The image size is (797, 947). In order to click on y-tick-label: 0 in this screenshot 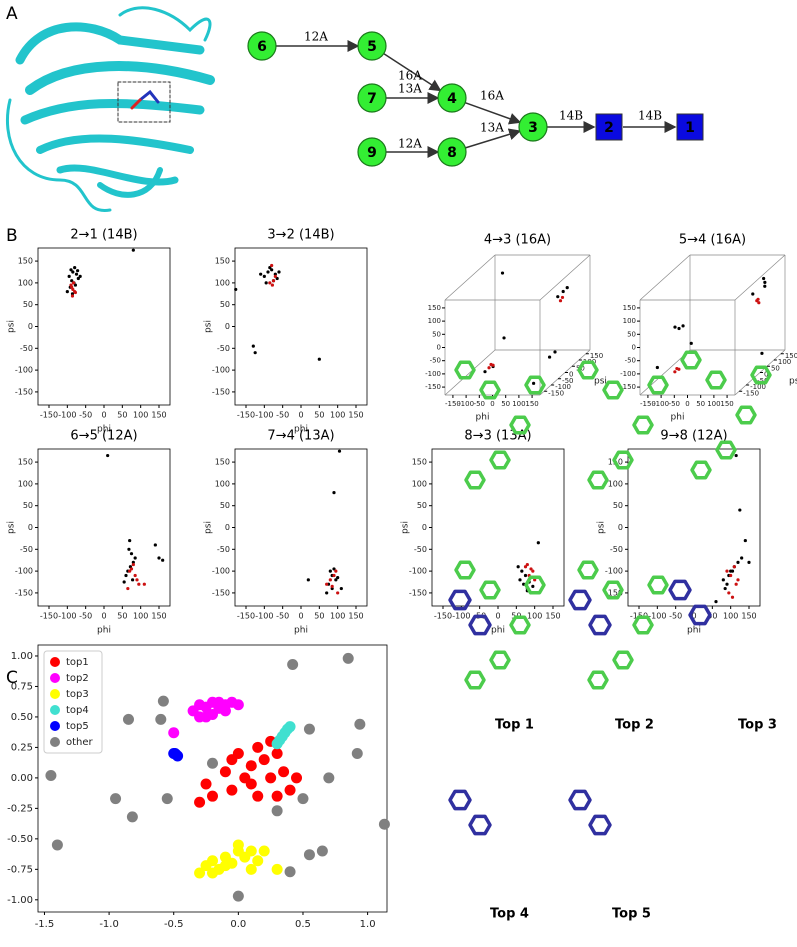, I will do `click(571, 375)`.